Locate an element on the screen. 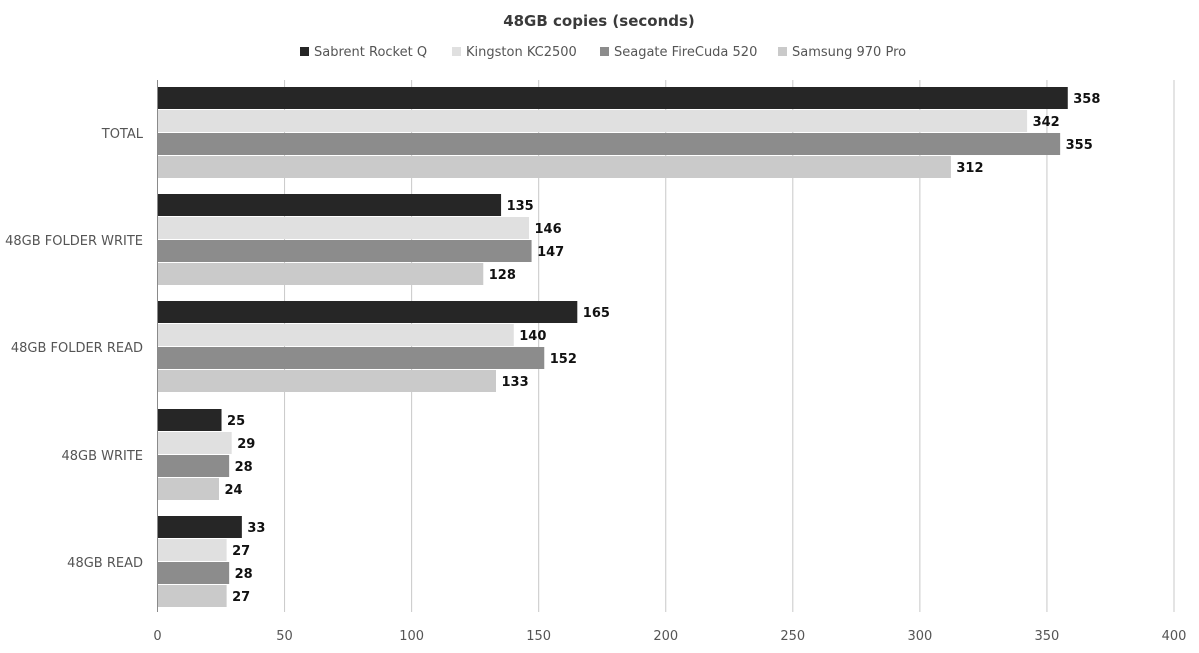 This screenshot has width=1199, height=653. x-tick-label: 0 is located at coordinates (157, 636).